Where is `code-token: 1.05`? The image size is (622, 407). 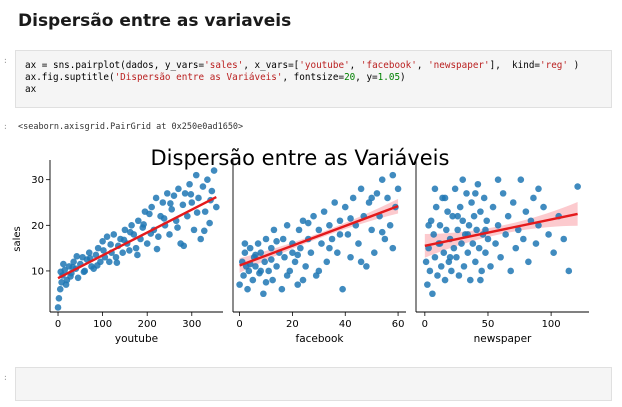 code-token: 1.05 is located at coordinates (389, 77).